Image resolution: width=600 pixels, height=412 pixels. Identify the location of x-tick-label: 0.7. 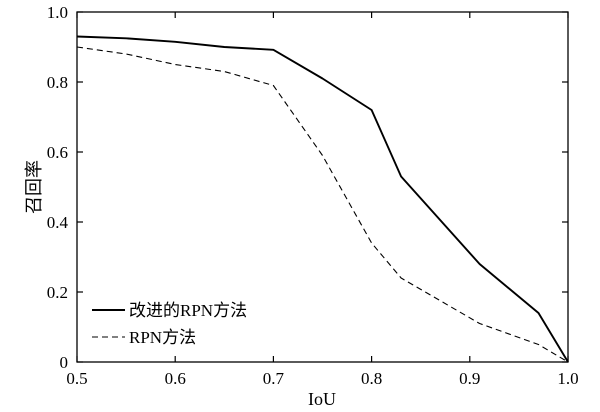
(274, 378).